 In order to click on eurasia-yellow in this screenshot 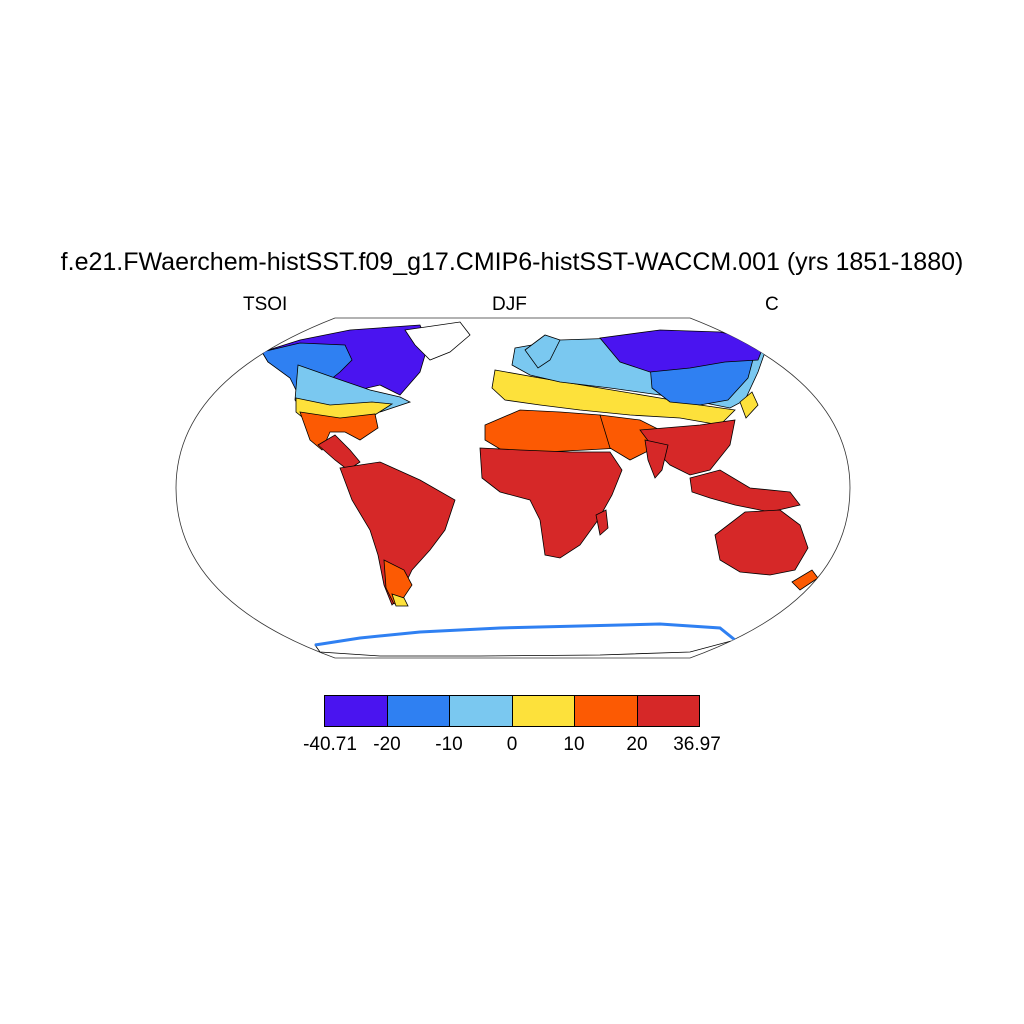, I will do `click(613, 397)`.